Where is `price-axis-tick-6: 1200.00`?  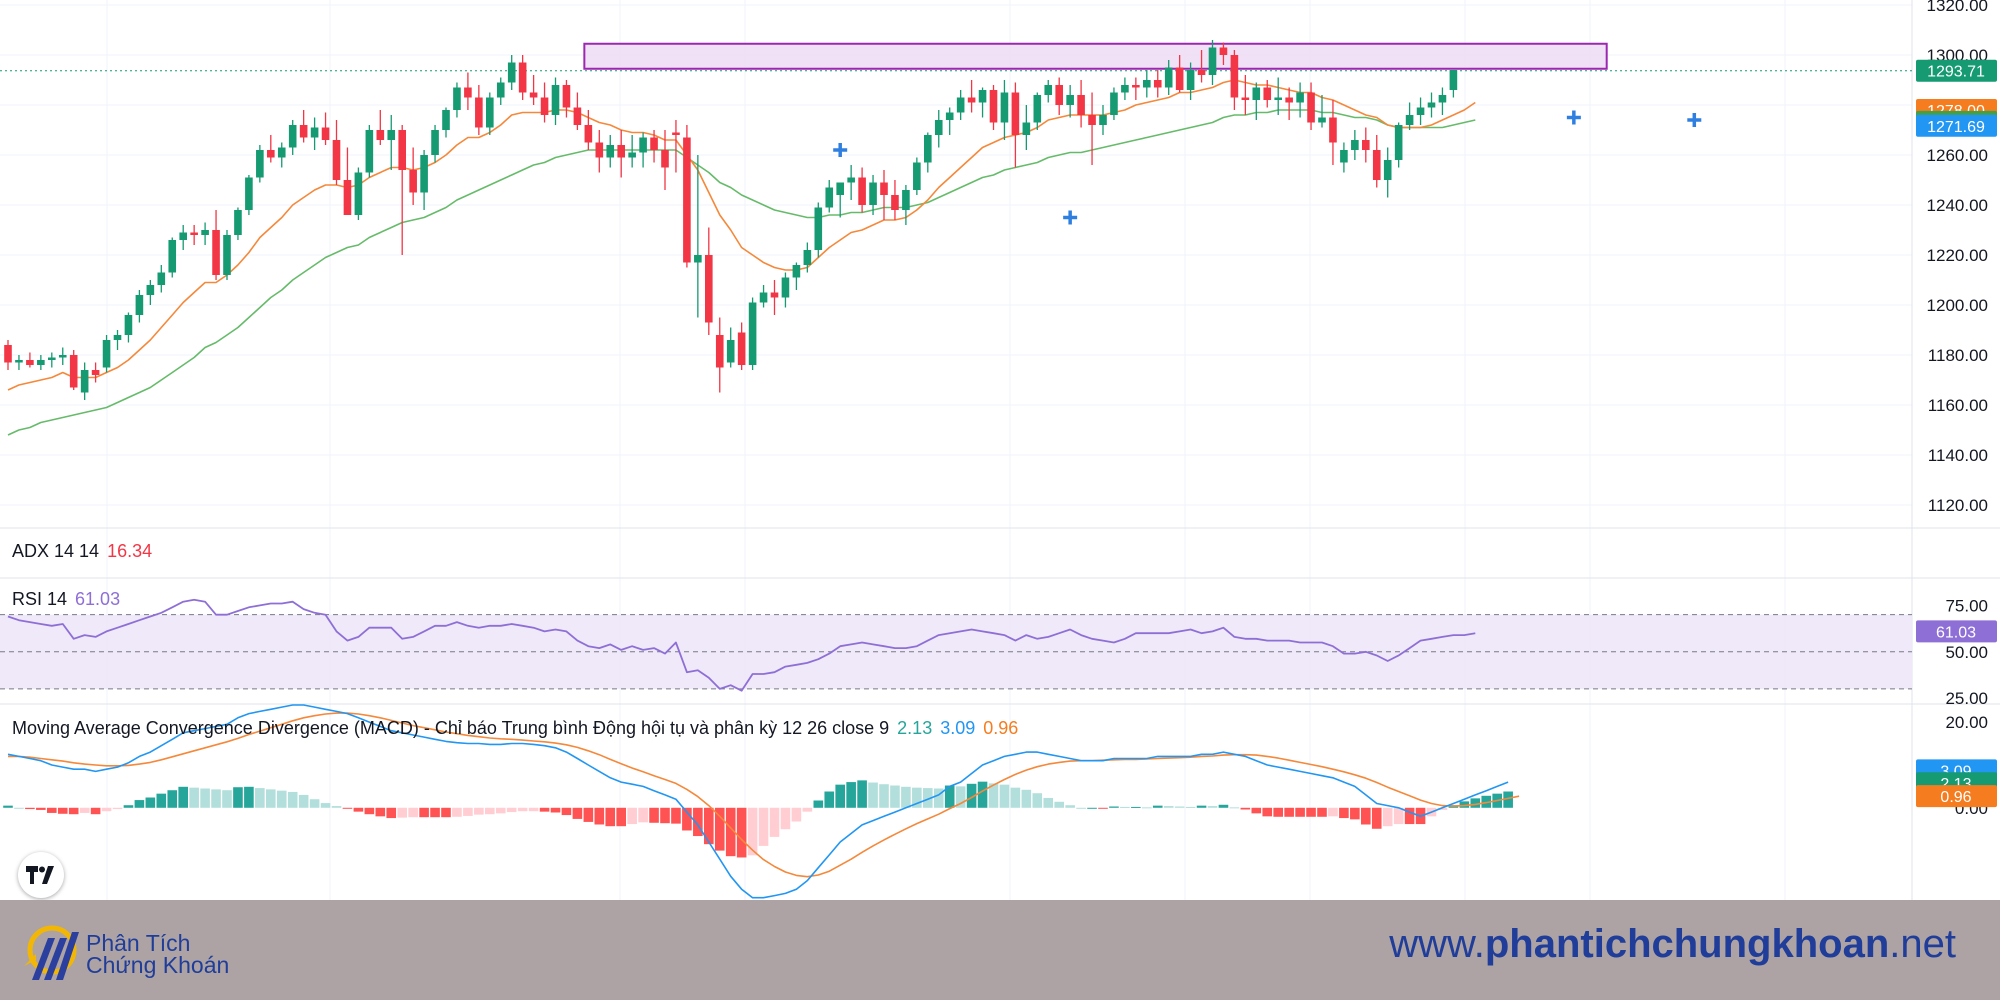 price-axis-tick-6: 1200.00 is located at coordinates (1957, 305).